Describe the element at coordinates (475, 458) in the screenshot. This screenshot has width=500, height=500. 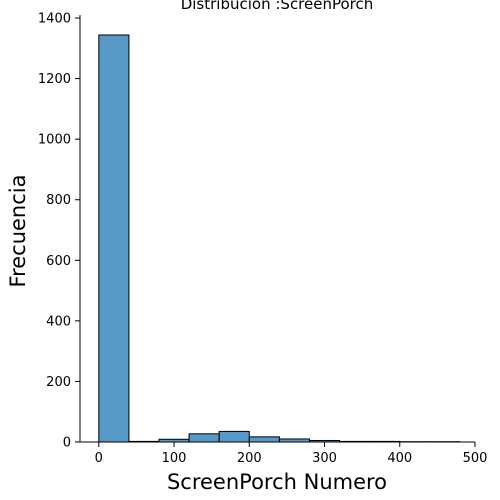
I see `x-tick-label: 500` at that location.